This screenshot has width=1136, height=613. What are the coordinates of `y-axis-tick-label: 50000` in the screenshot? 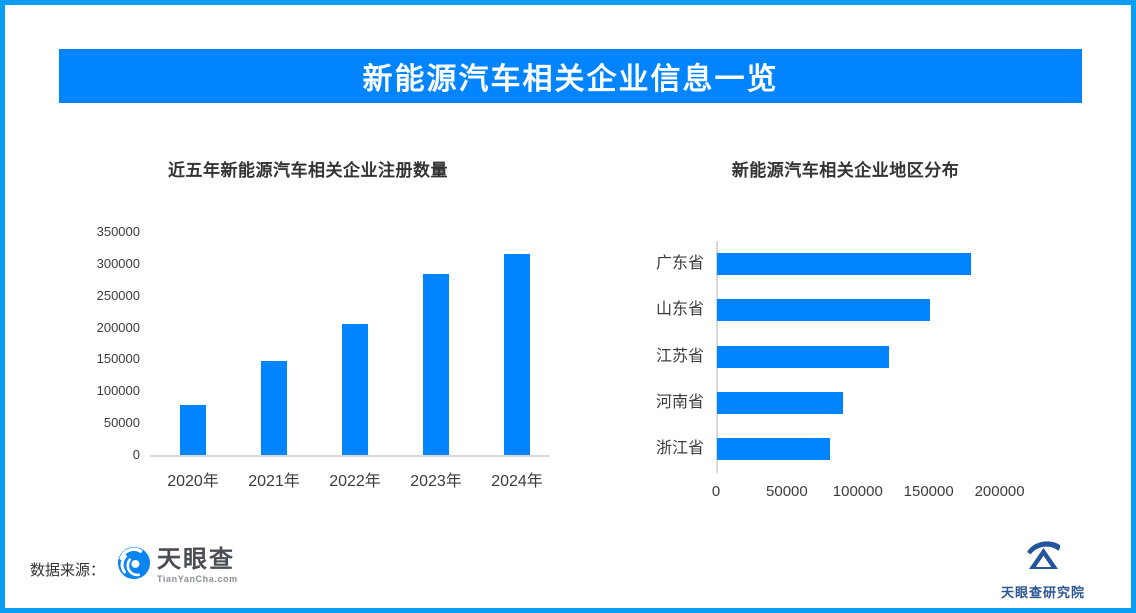 It's located at (121, 423).